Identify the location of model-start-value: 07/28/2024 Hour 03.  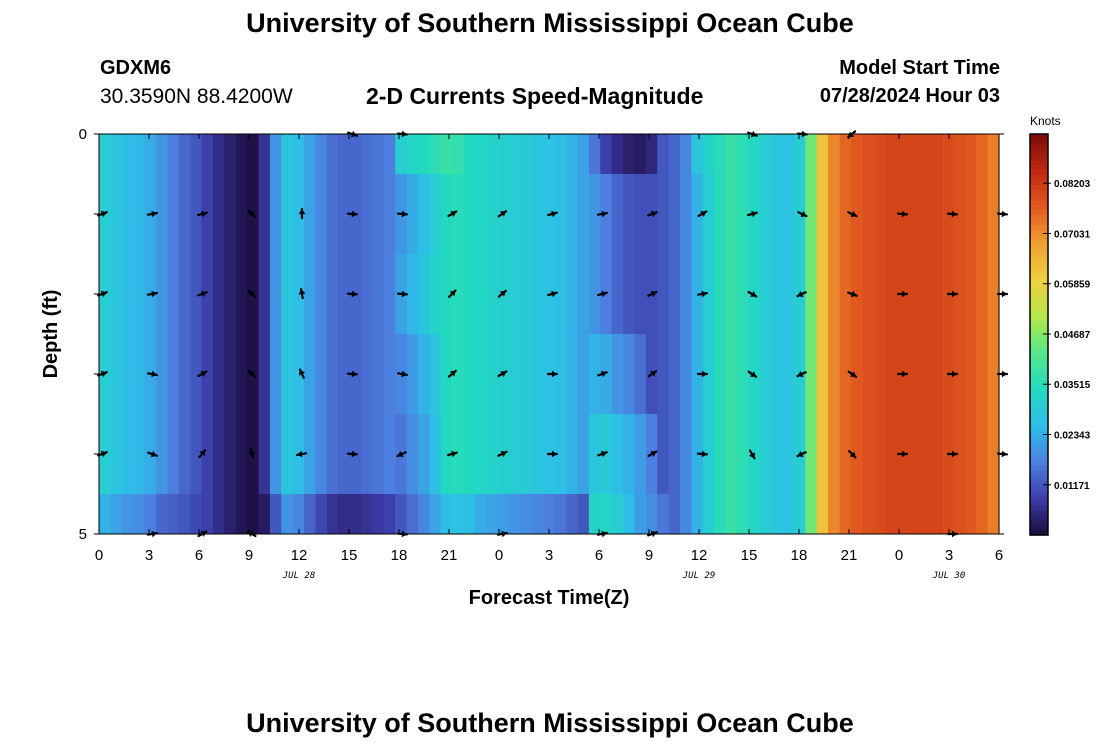
(909, 96).